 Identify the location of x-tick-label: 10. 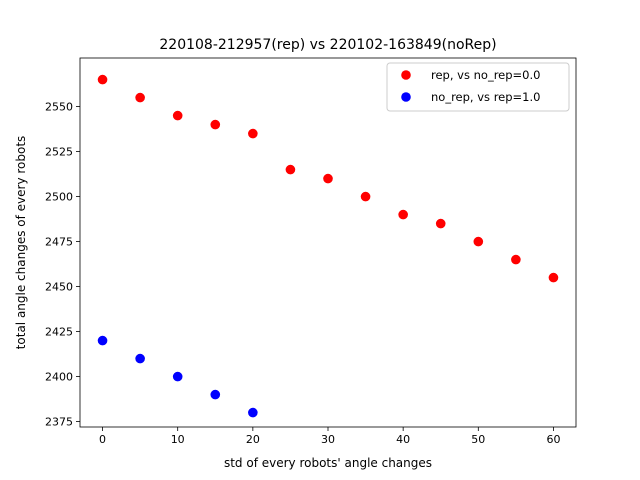
(178, 439).